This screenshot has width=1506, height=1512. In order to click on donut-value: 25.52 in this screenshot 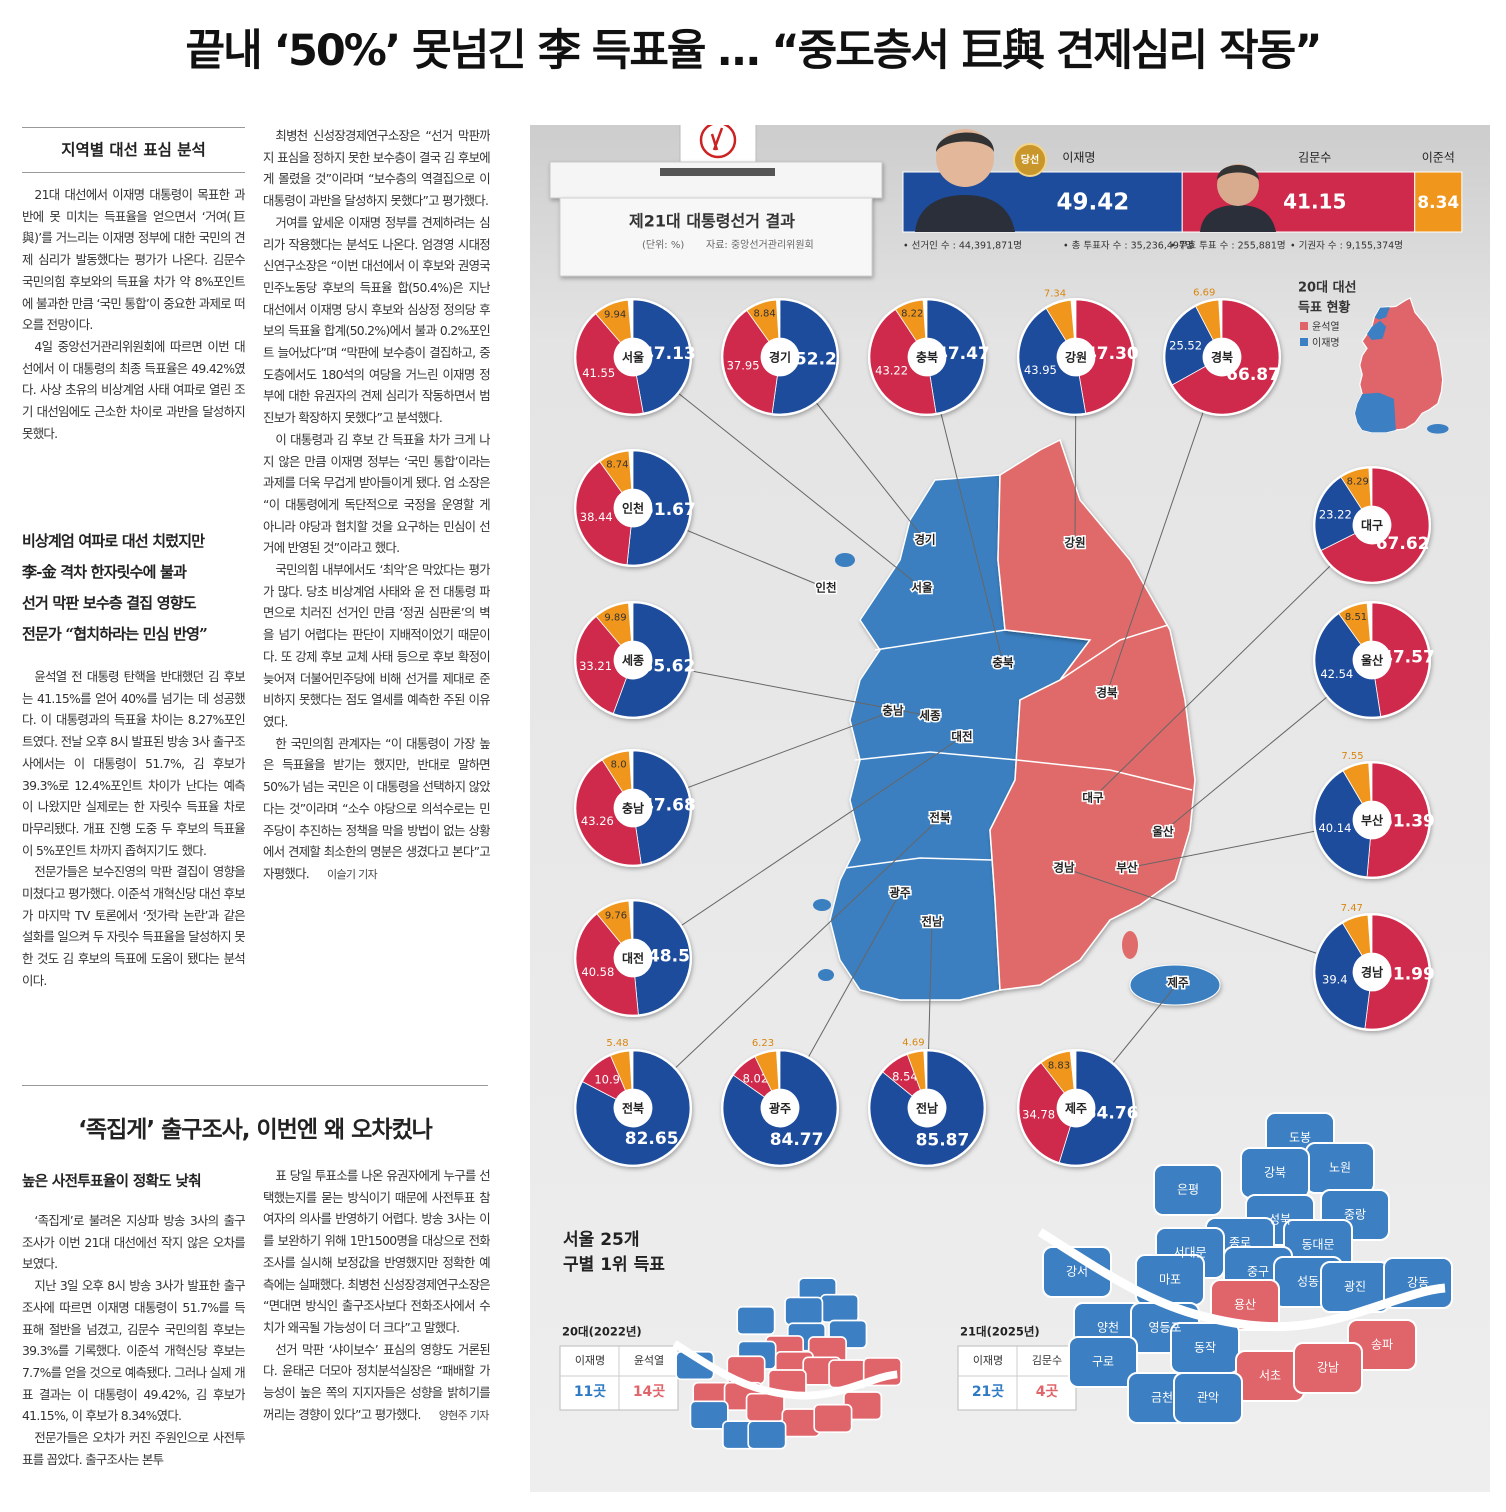, I will do `click(1185, 346)`.